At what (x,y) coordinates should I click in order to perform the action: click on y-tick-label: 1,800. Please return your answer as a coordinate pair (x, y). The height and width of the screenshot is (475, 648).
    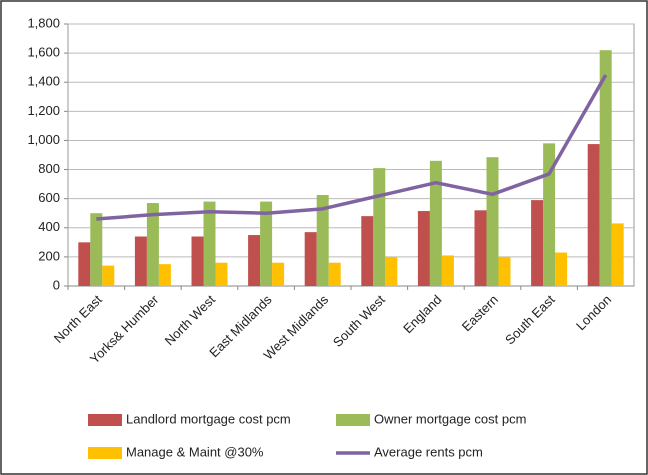
    Looking at the image, I should click on (43, 22).